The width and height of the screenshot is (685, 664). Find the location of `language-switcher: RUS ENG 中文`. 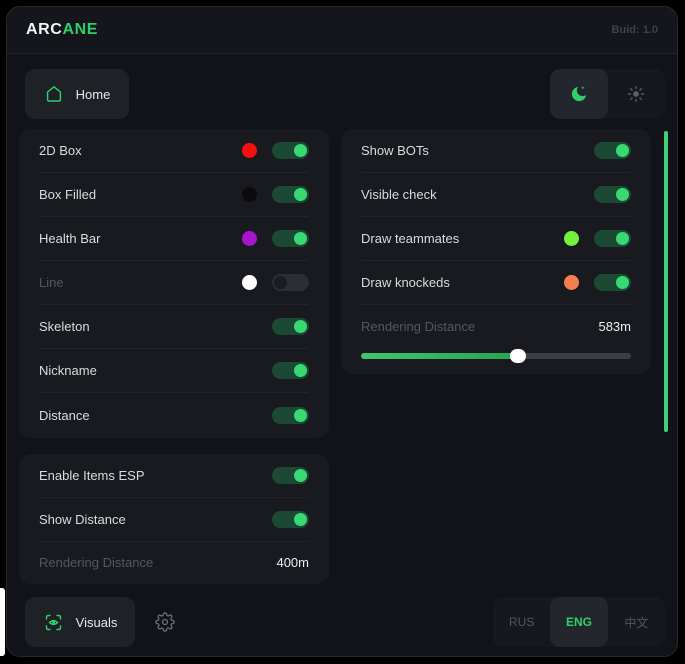

language-switcher: RUS ENG 中文 is located at coordinates (579, 622).